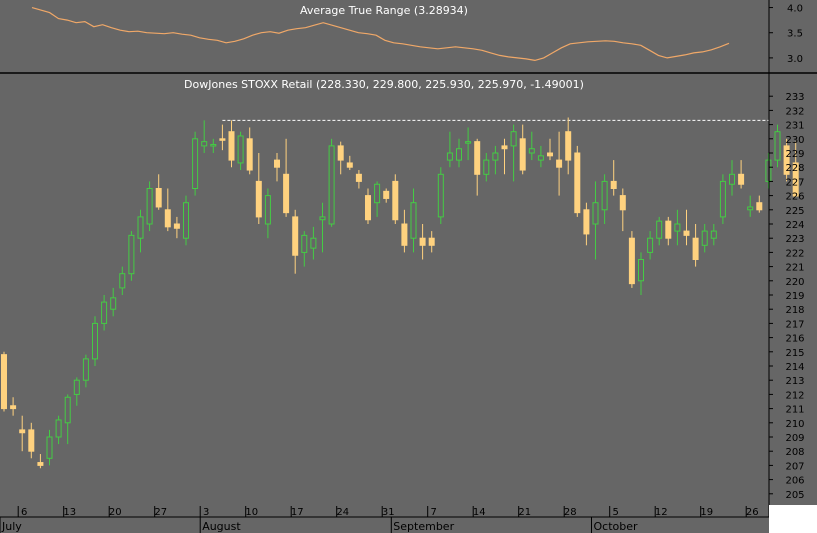  I want to click on price-tick-label: 227, so click(794, 182).